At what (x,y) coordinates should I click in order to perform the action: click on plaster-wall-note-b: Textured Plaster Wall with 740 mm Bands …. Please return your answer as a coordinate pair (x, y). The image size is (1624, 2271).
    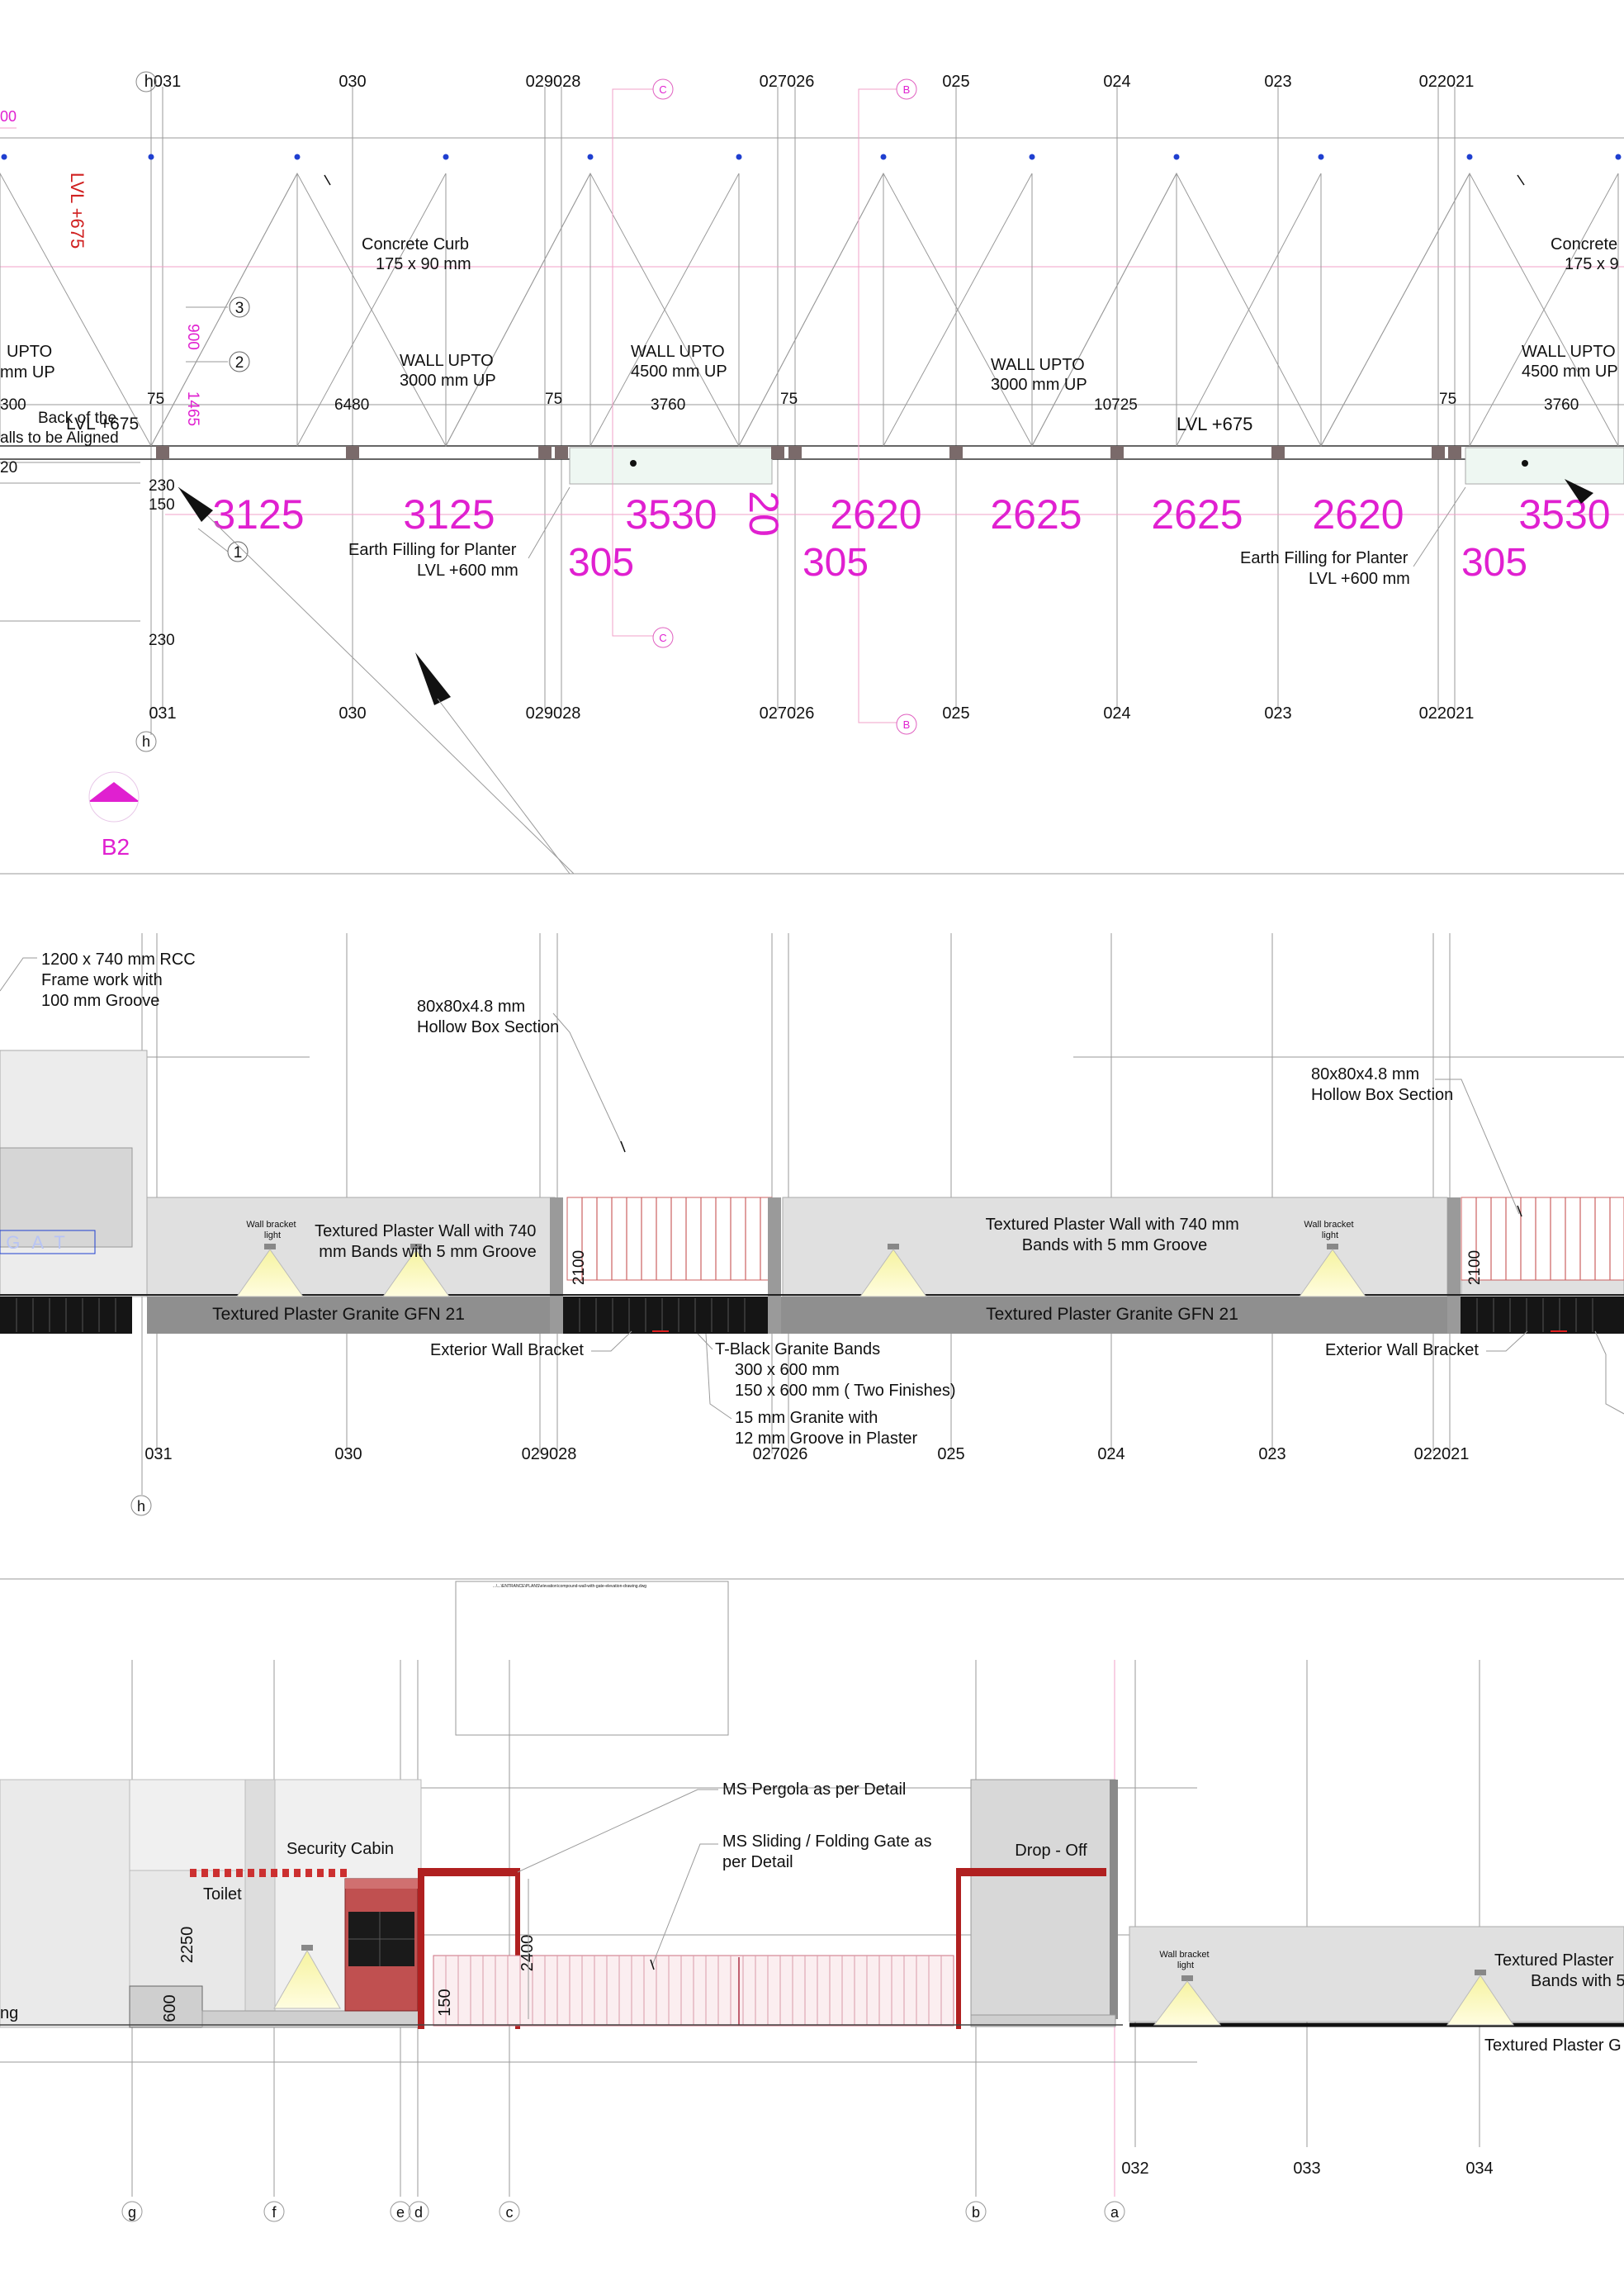
    Looking at the image, I should click on (1115, 1235).